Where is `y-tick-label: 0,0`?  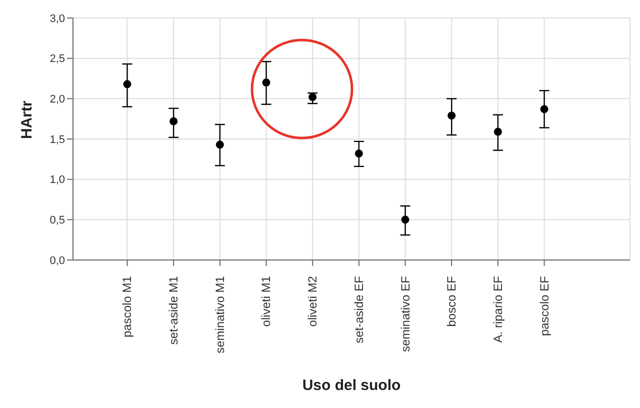
y-tick-label: 0,0 is located at coordinates (57, 260).